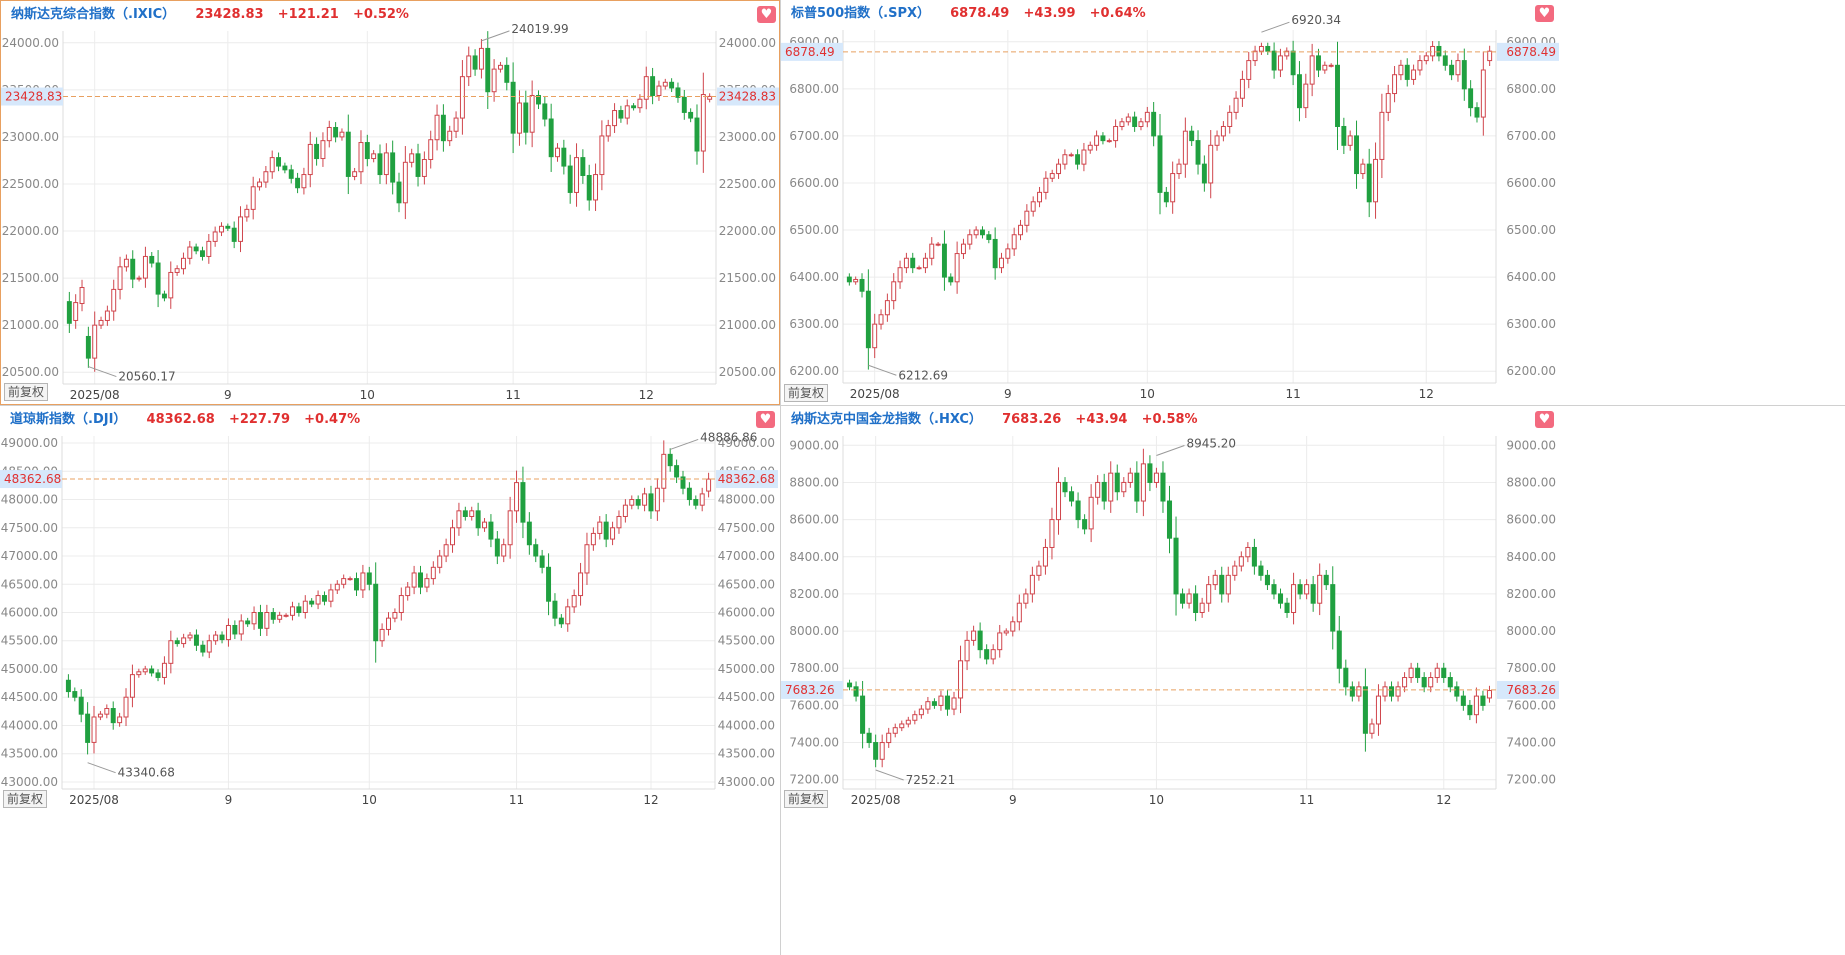 The height and width of the screenshot is (955, 1845). I want to click on index-name: 纳斯达克中国金龙指数（.HXC）, so click(886, 419).